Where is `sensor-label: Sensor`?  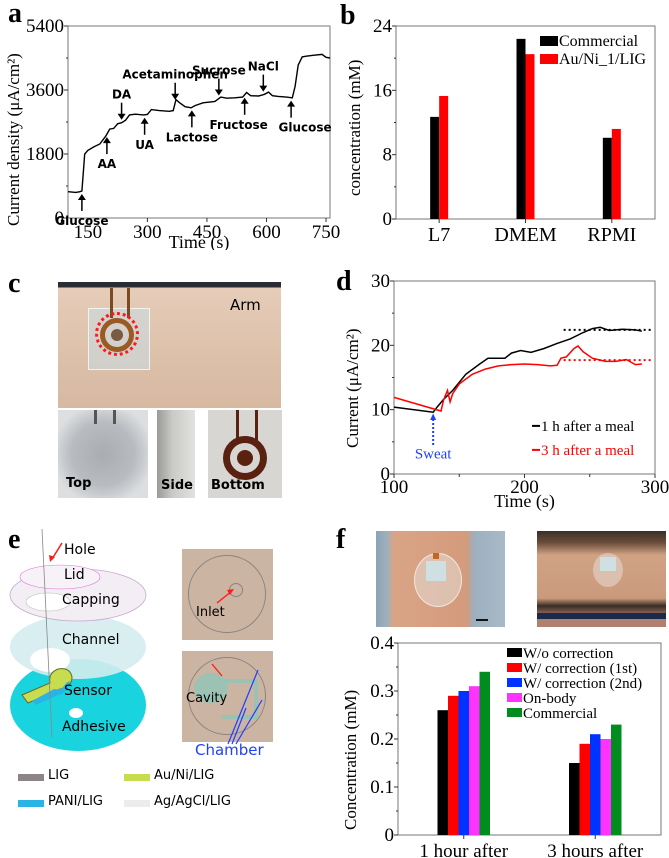
sensor-label: Sensor is located at coordinates (88, 691).